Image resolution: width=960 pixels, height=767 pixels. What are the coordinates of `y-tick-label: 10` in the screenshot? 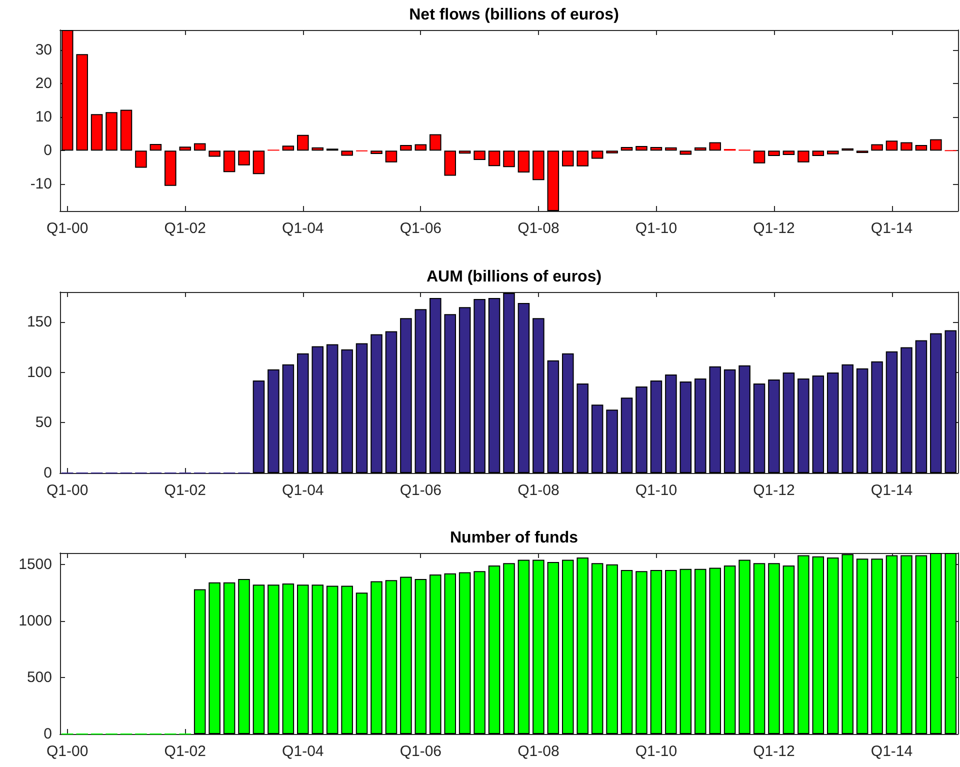 It's located at (43, 117).